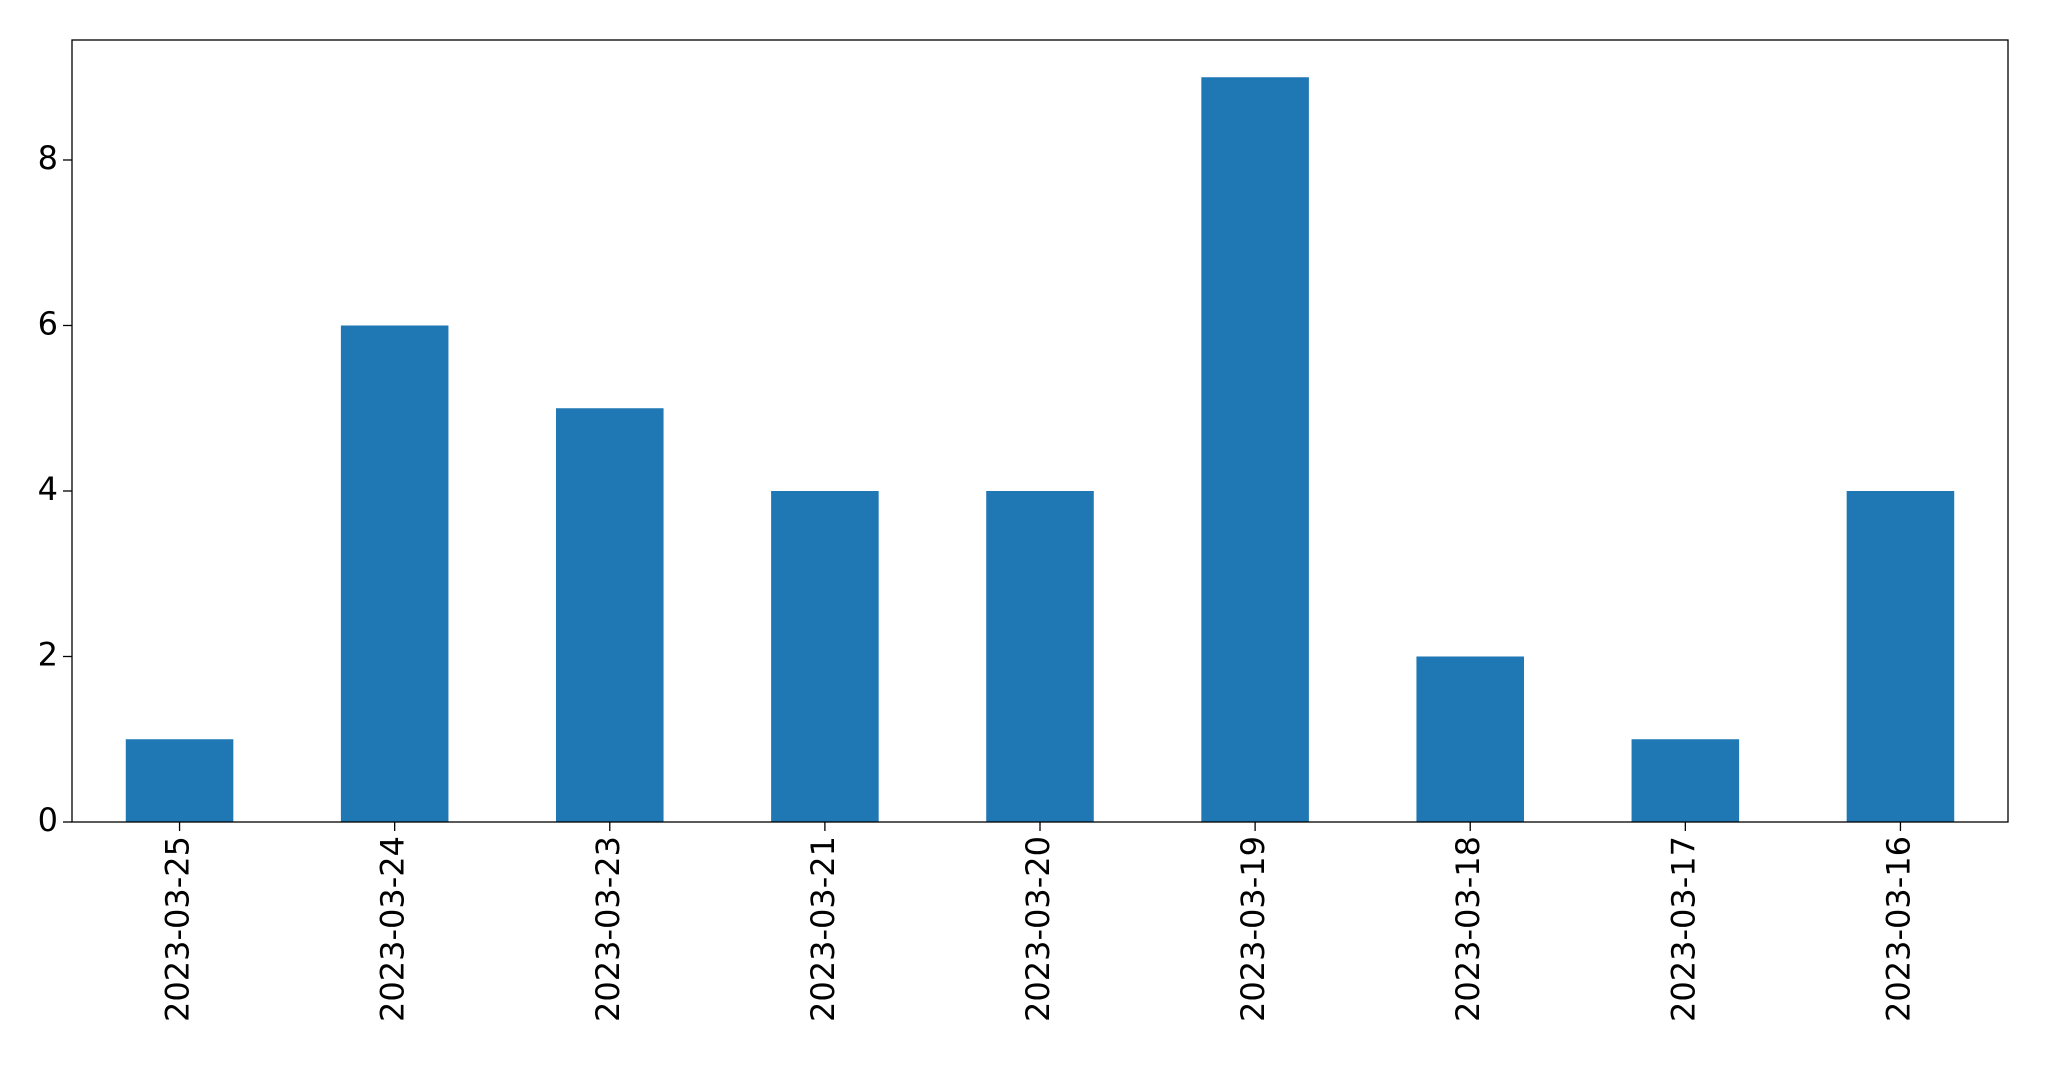  What do you see at coordinates (178, 929) in the screenshot?
I see `x-tick-label: 2023-03-25` at bounding box center [178, 929].